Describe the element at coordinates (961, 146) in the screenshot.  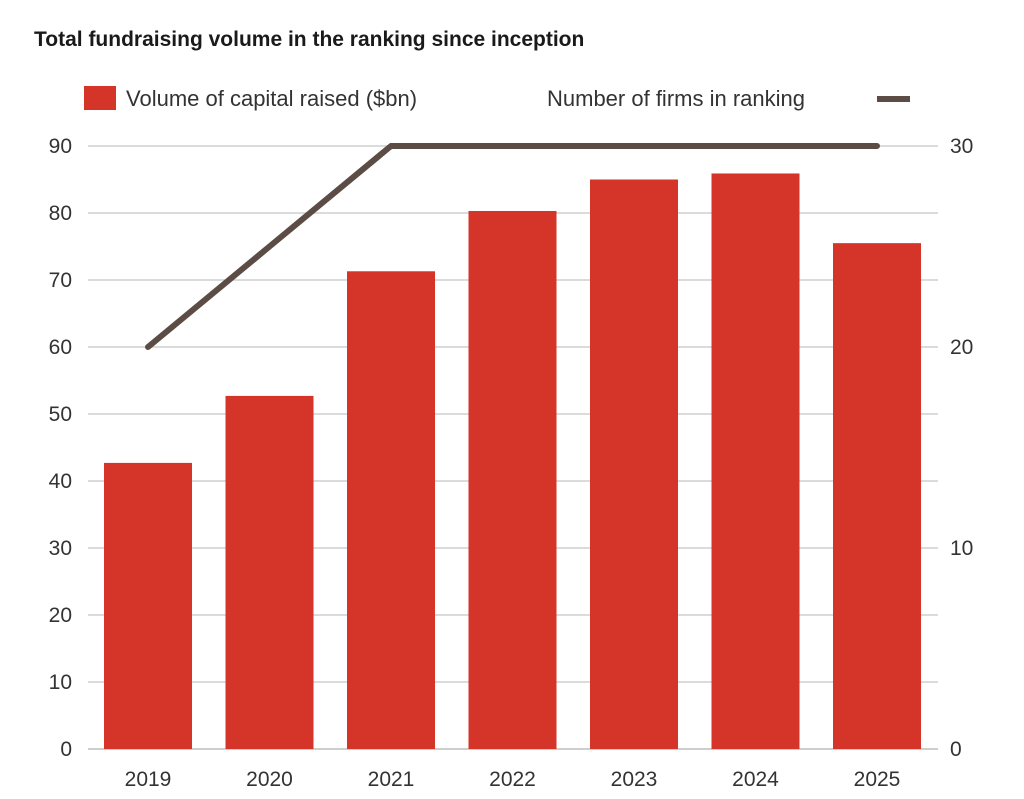
I see `right-axis-tick-label: 30` at that location.